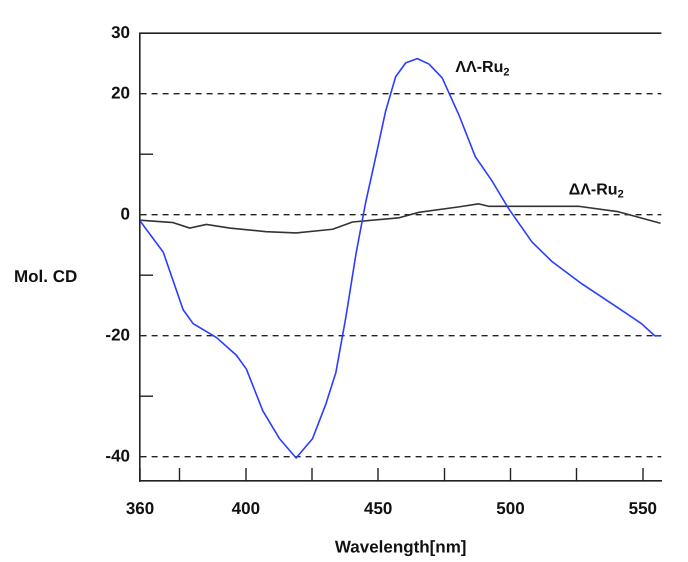 Image resolution: width=688 pixels, height=562 pixels. I want to click on y-tick-label: 30, so click(120, 32).